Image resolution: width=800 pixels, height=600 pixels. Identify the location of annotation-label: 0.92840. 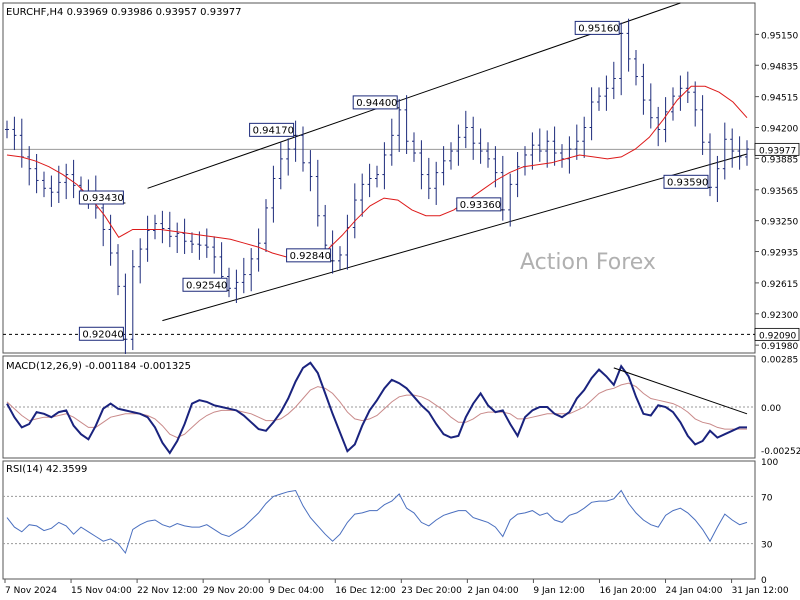
(310, 256).